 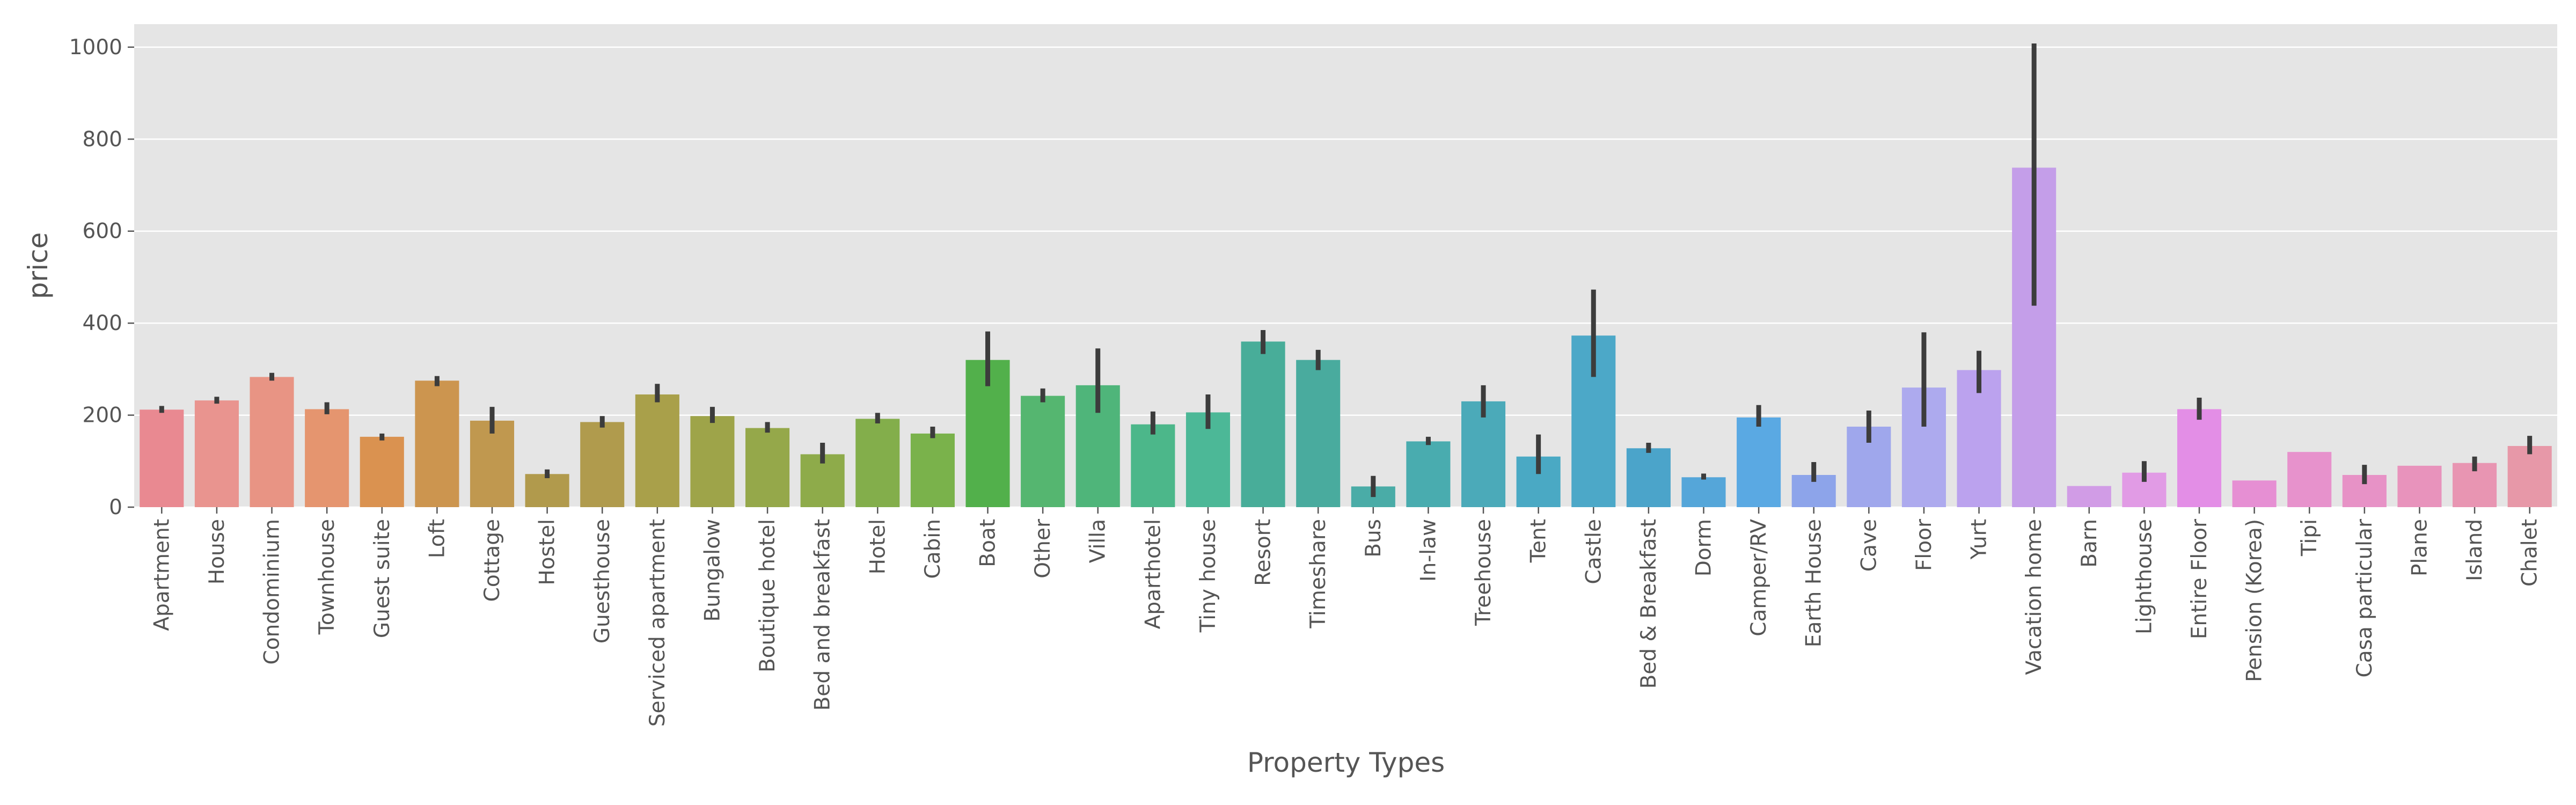 I want to click on x-tick-label: Vacation home, so click(x=2034, y=597).